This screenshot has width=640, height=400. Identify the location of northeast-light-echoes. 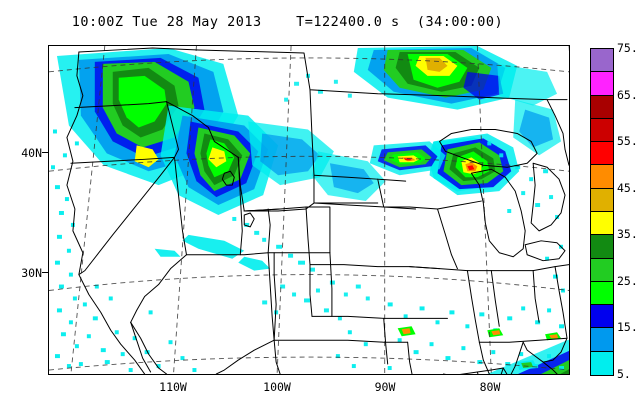
(523, 180).